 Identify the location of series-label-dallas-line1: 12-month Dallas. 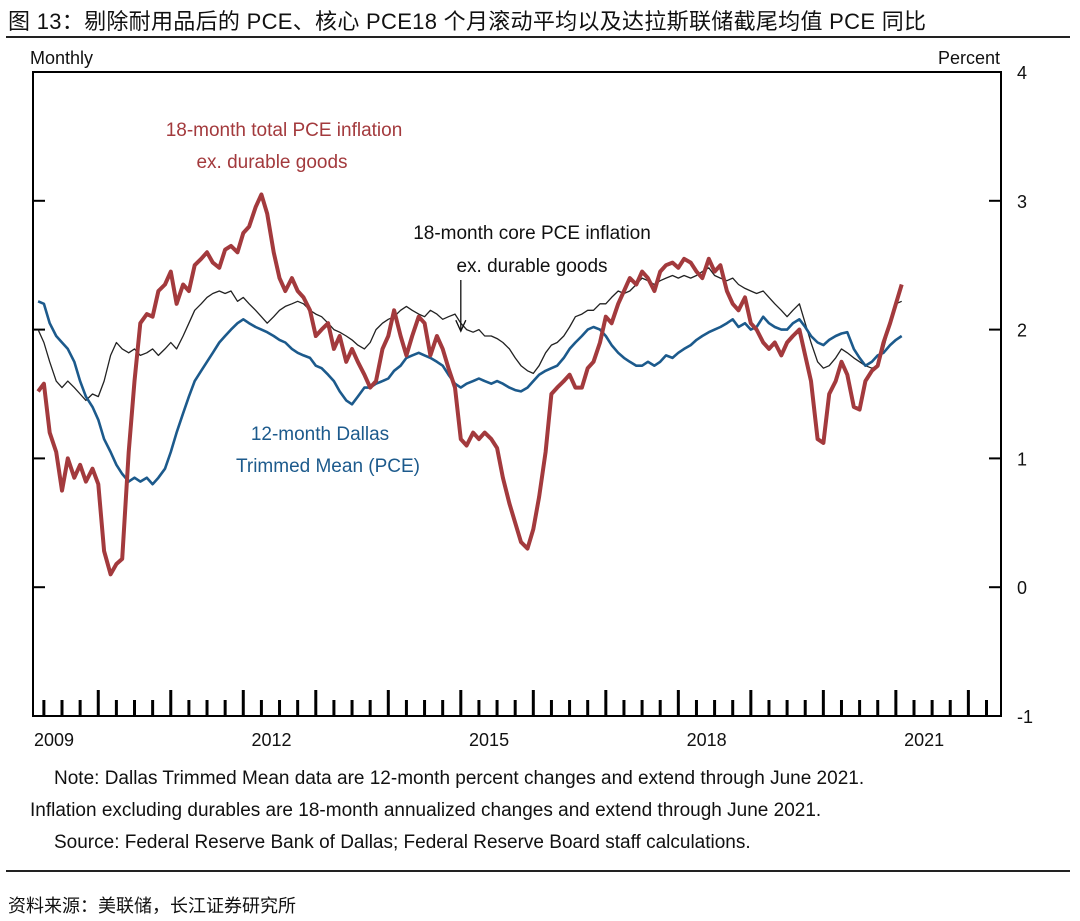
(320, 434).